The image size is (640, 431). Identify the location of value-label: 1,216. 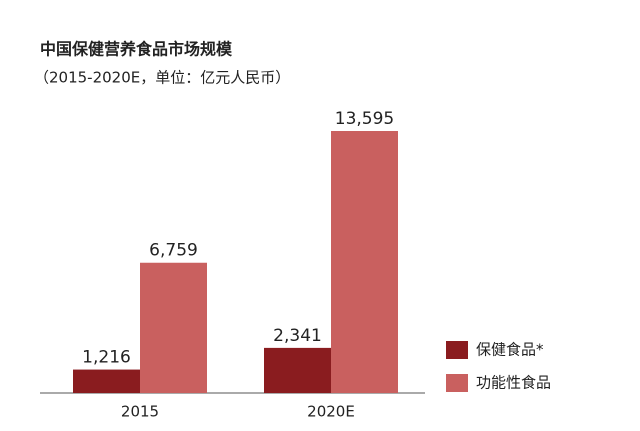
(106, 358).